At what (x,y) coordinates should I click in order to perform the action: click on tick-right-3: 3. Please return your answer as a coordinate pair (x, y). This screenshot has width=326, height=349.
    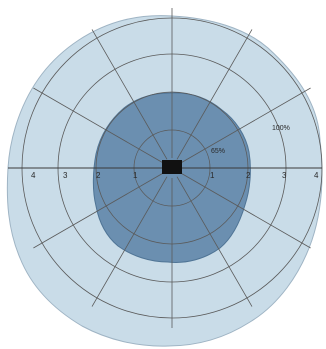
    Looking at the image, I should click on (284, 175).